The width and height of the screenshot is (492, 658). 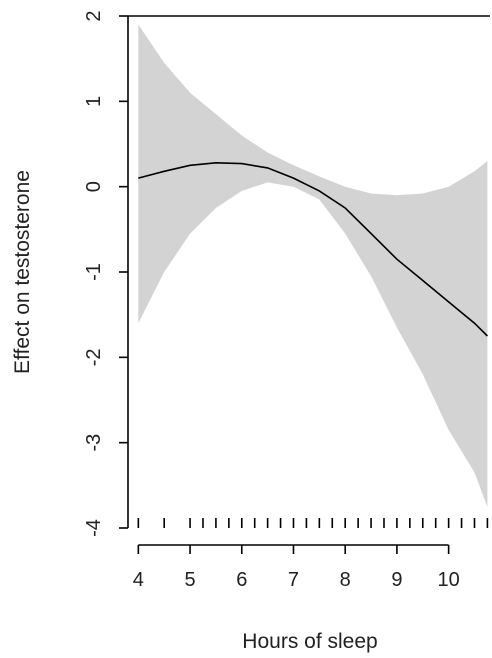 What do you see at coordinates (396, 580) in the screenshot?
I see `x-tick-label: 9` at bounding box center [396, 580].